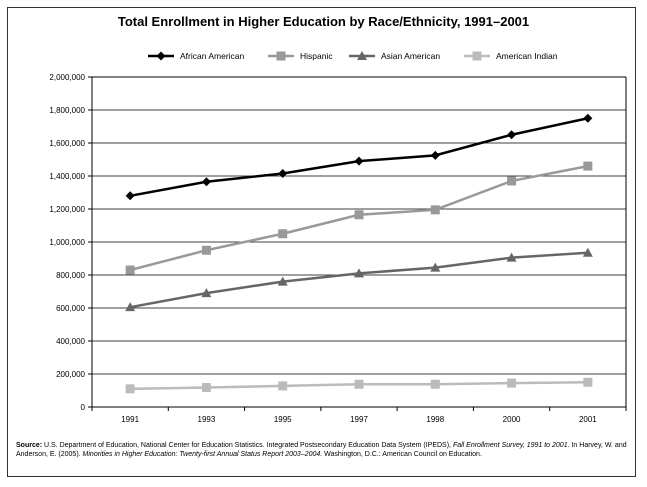  I want to click on legend-item: American Indian, so click(511, 56).